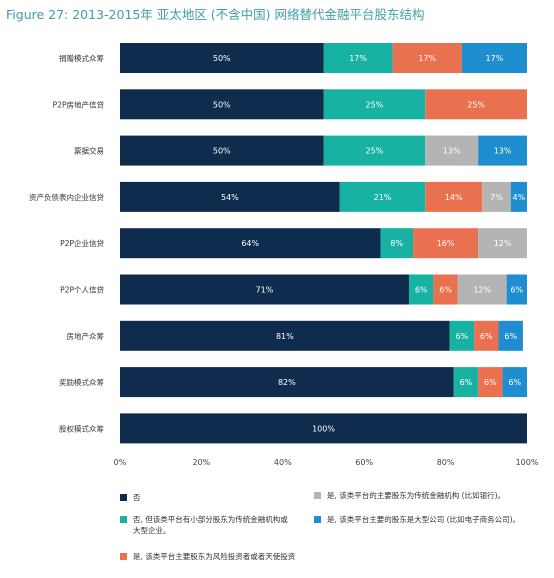 This screenshot has height=578, width=554. I want to click on x-tick-label: 100%, so click(527, 462).